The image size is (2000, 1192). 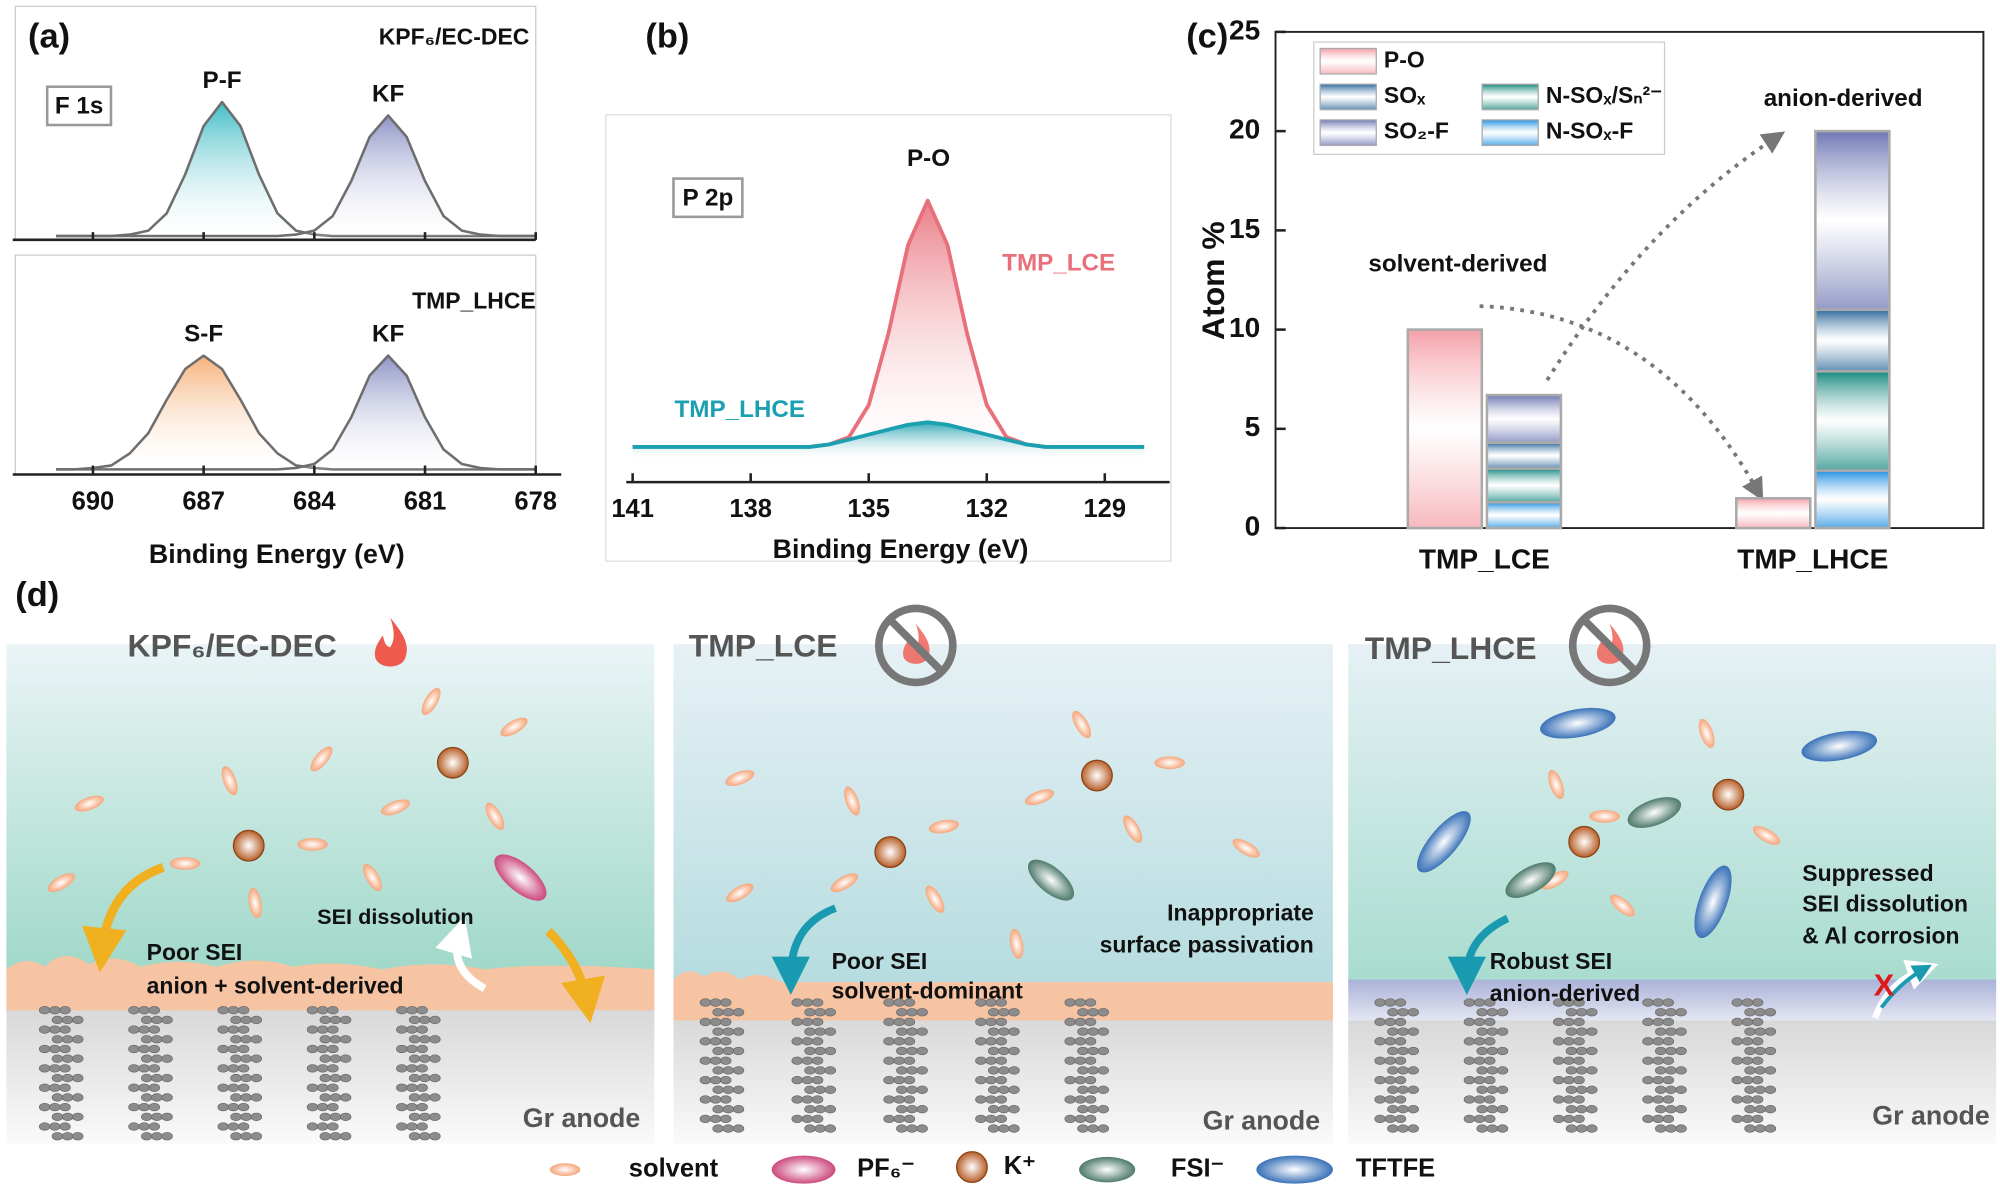 What do you see at coordinates (1931, 1115) in the screenshot?
I see `anode-label: Gr anode` at bounding box center [1931, 1115].